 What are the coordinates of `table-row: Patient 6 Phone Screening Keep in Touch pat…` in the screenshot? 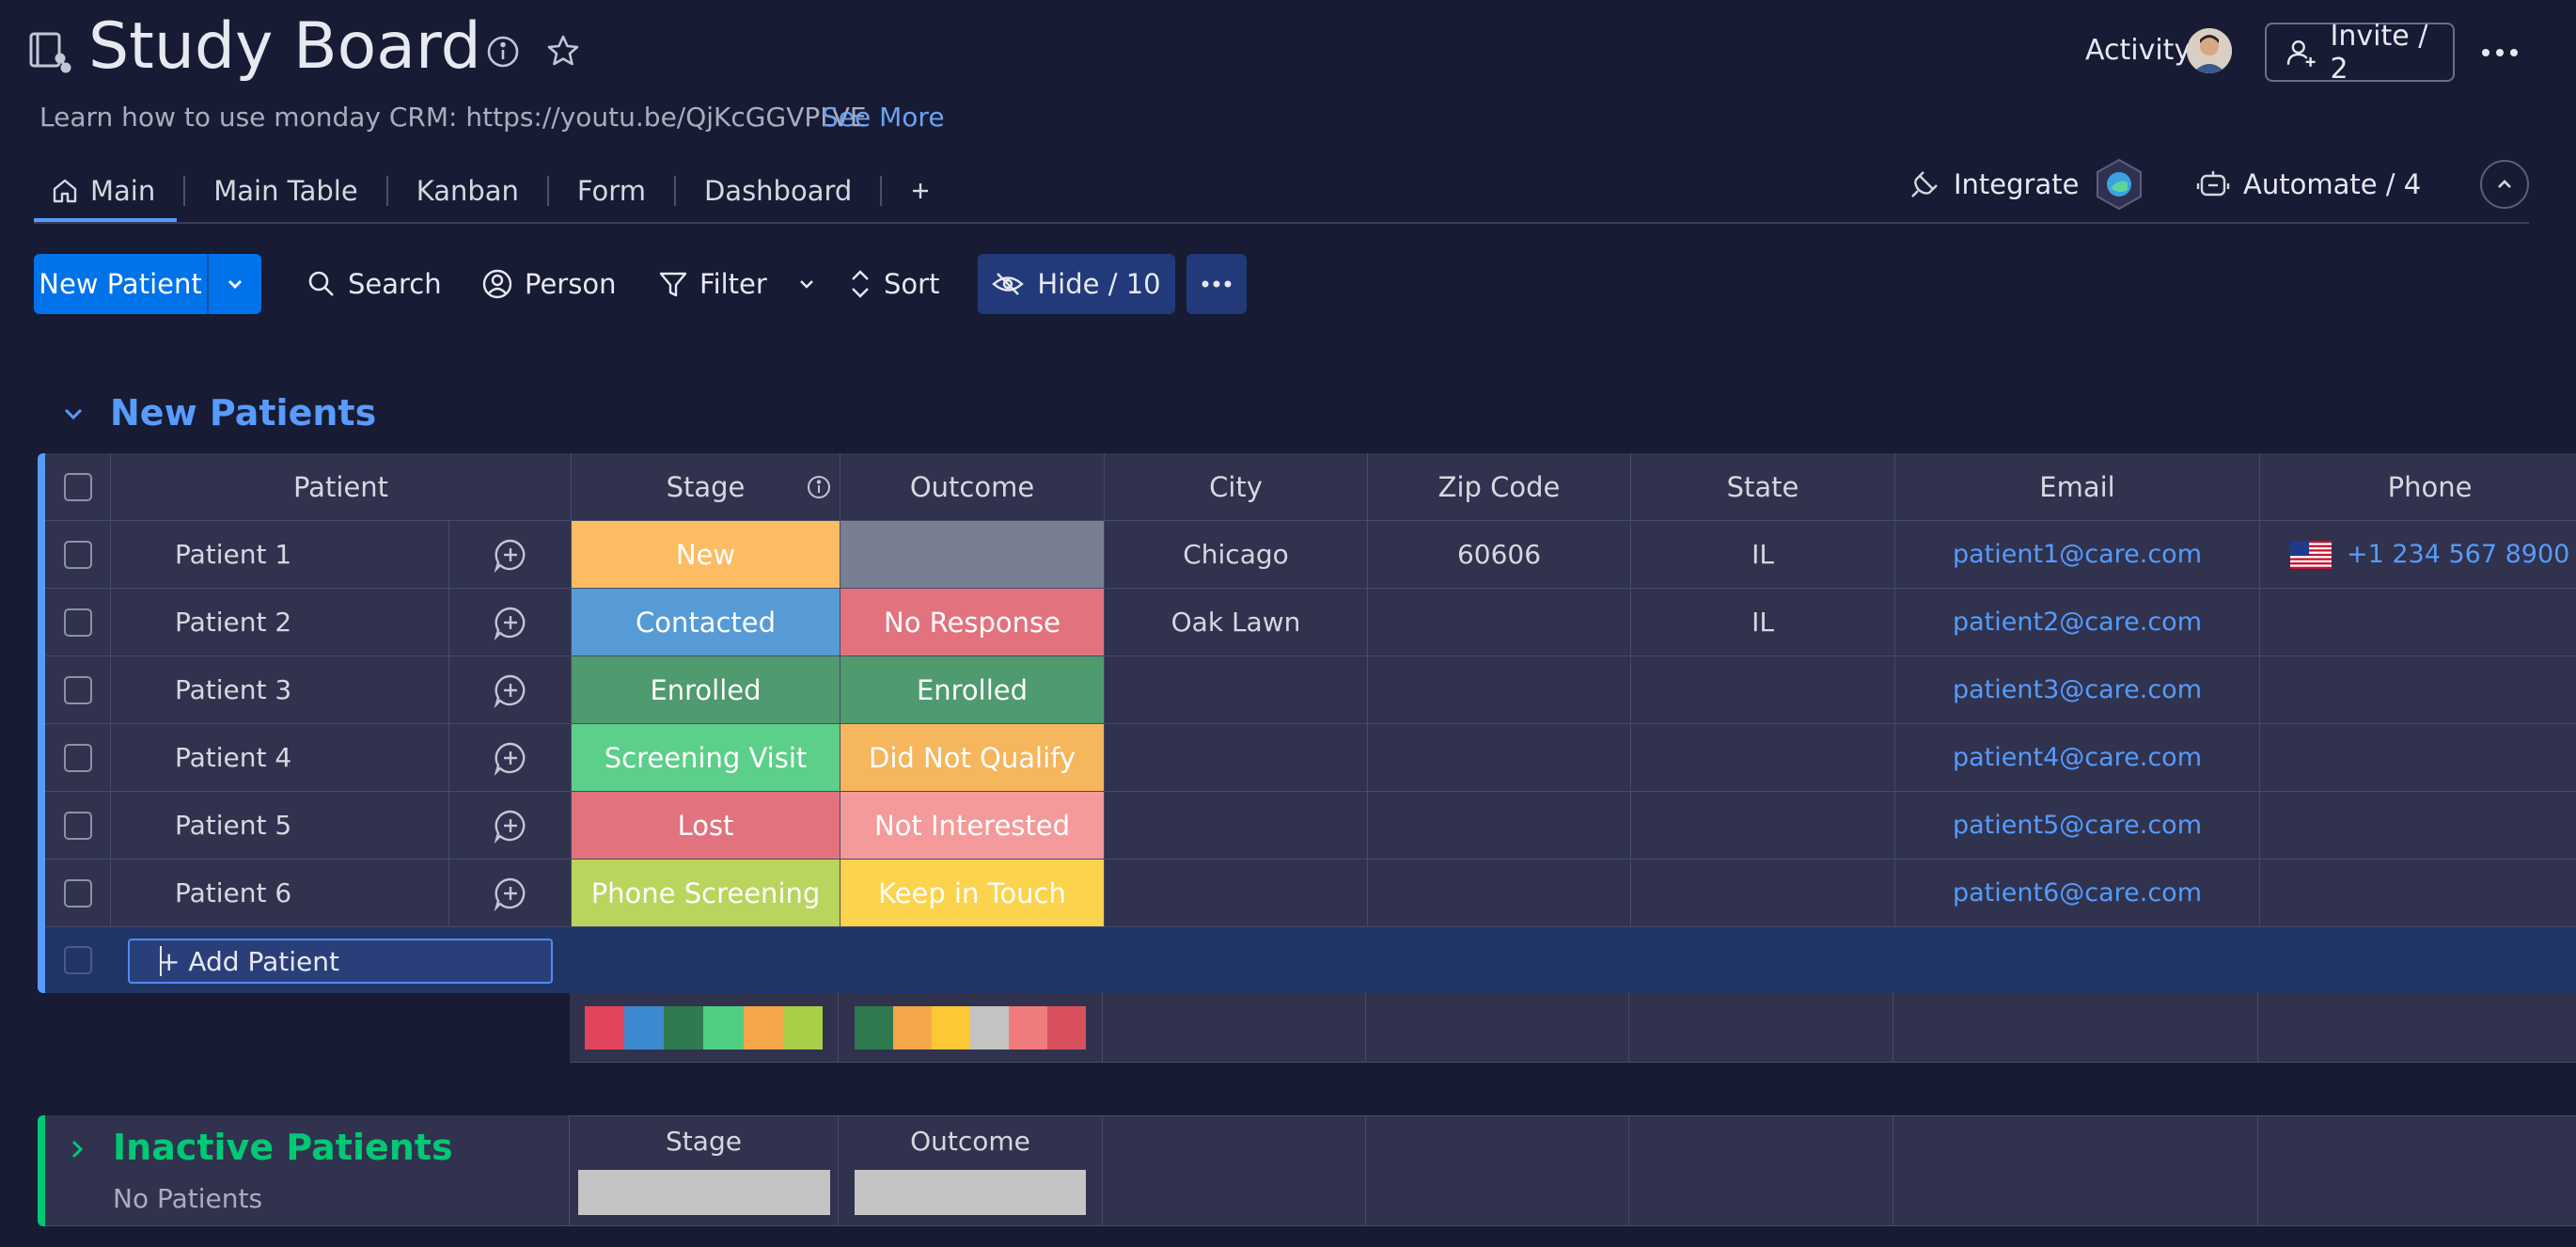 It's located at (1311, 893).